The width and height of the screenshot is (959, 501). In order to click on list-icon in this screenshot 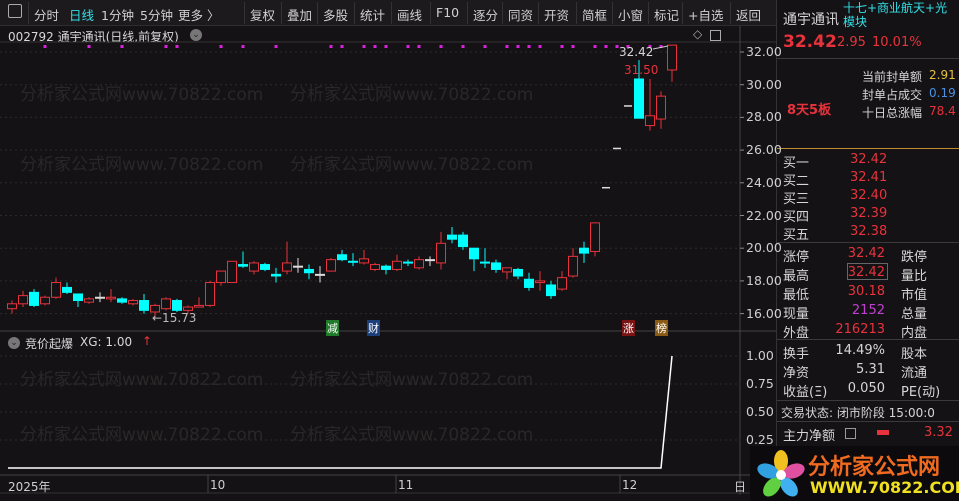, I will do `click(850, 433)`.